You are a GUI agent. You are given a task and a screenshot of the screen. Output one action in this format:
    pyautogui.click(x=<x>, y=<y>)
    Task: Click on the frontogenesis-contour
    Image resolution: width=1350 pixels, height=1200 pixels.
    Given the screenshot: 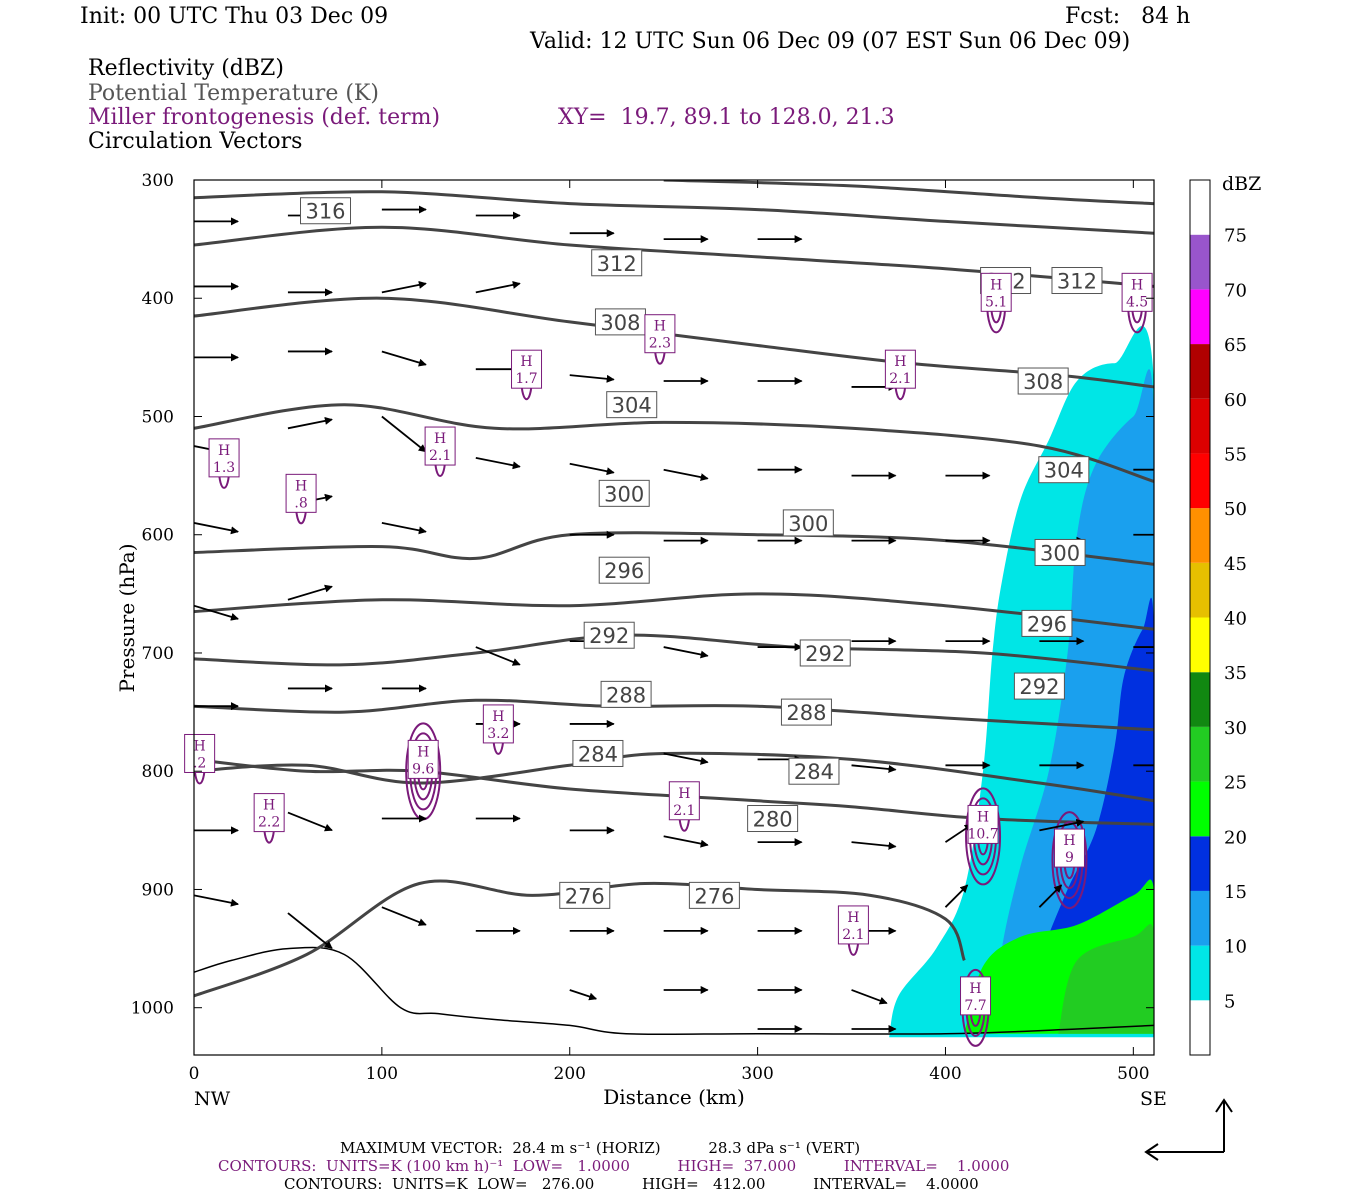 What is the action you would take?
    pyautogui.click(x=983, y=836)
    